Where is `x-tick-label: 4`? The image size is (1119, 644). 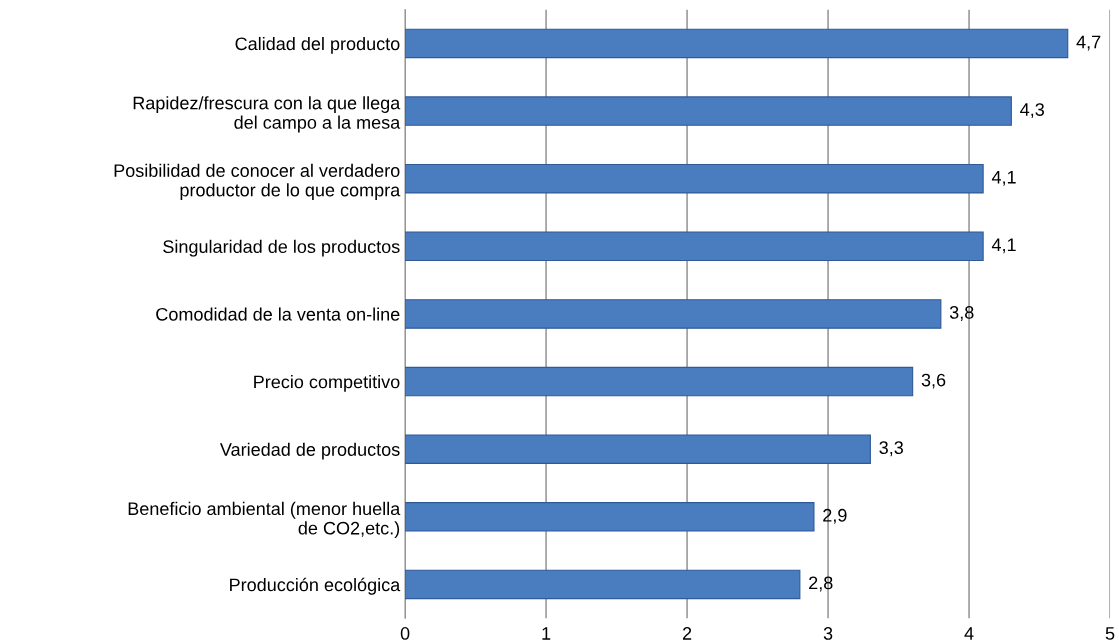
x-tick-label: 4 is located at coordinates (969, 633).